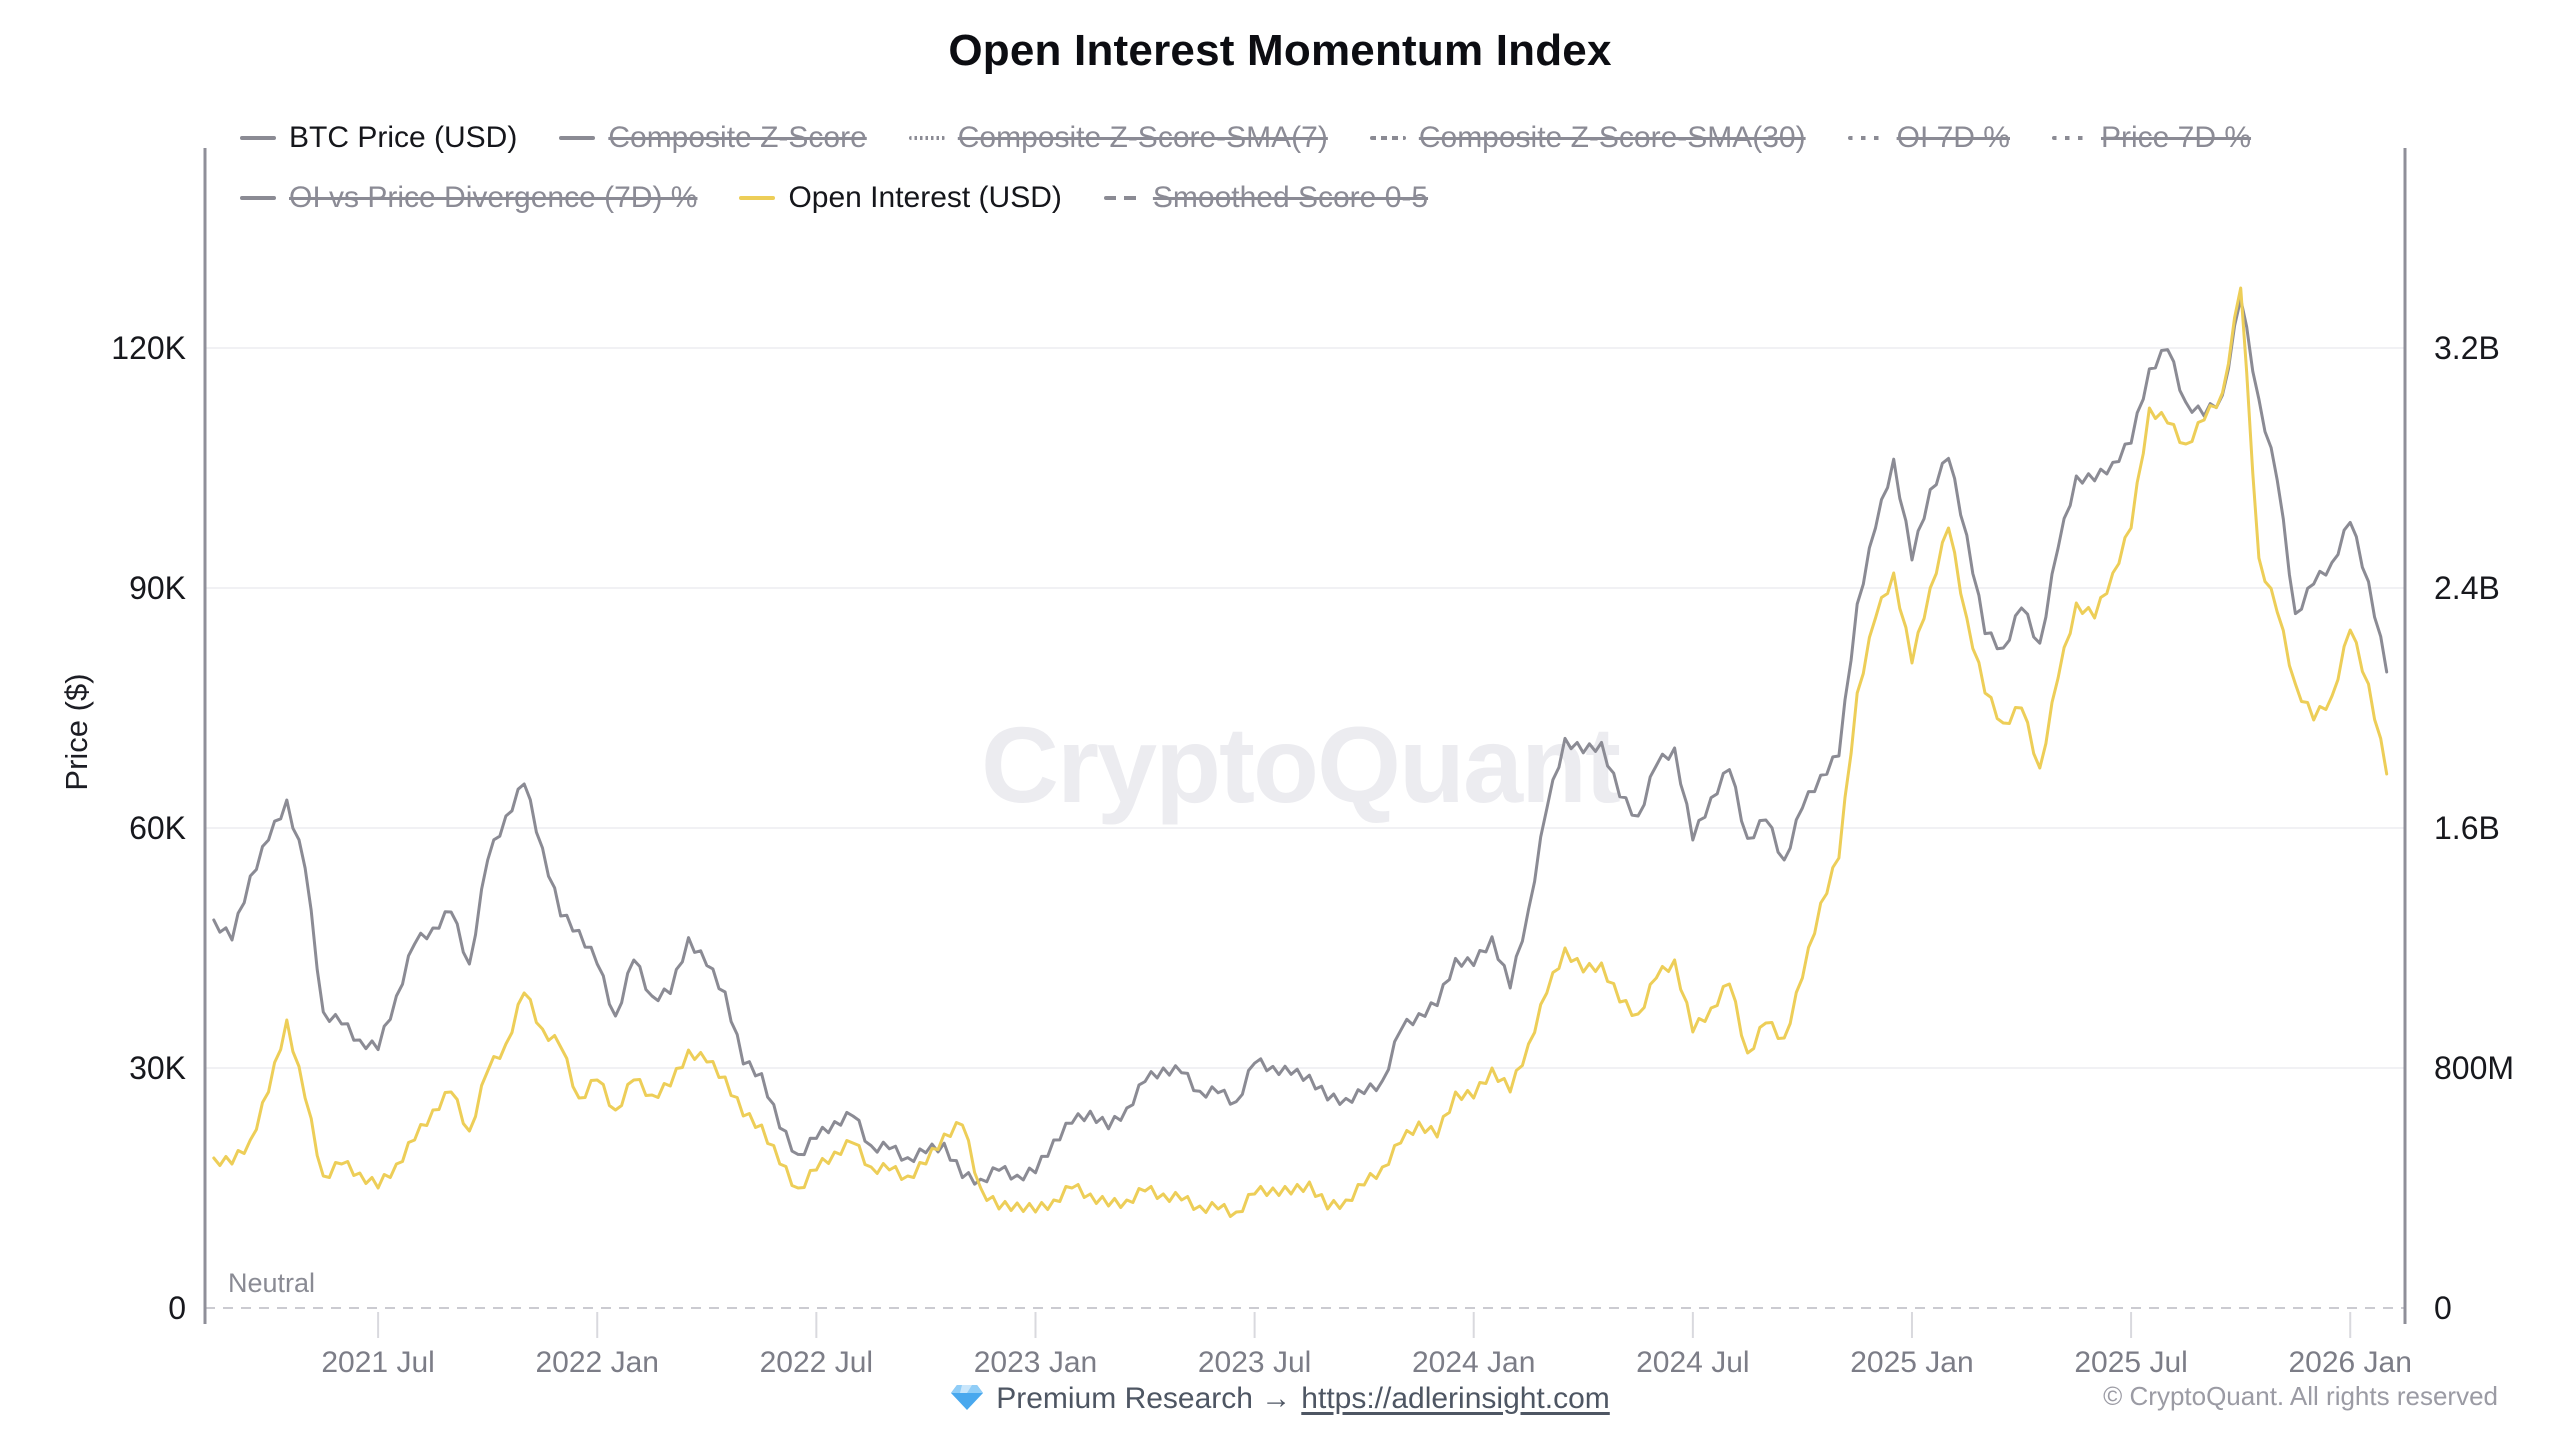  Describe the element at coordinates (76, 732) in the screenshot. I see `y-axis-title: Price ($)` at that location.